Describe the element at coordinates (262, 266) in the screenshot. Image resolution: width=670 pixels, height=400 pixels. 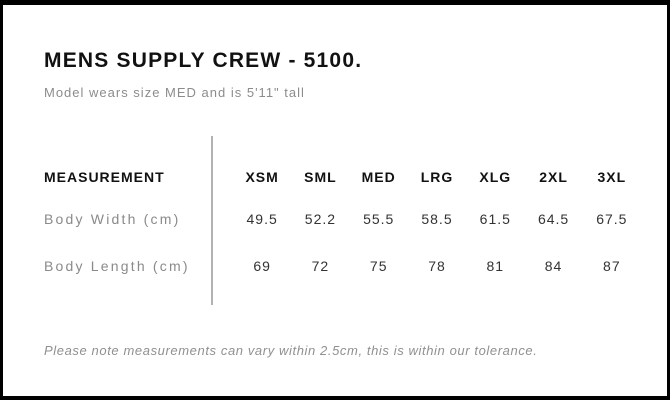
I see `body-length-value-xsm: 69` at that location.